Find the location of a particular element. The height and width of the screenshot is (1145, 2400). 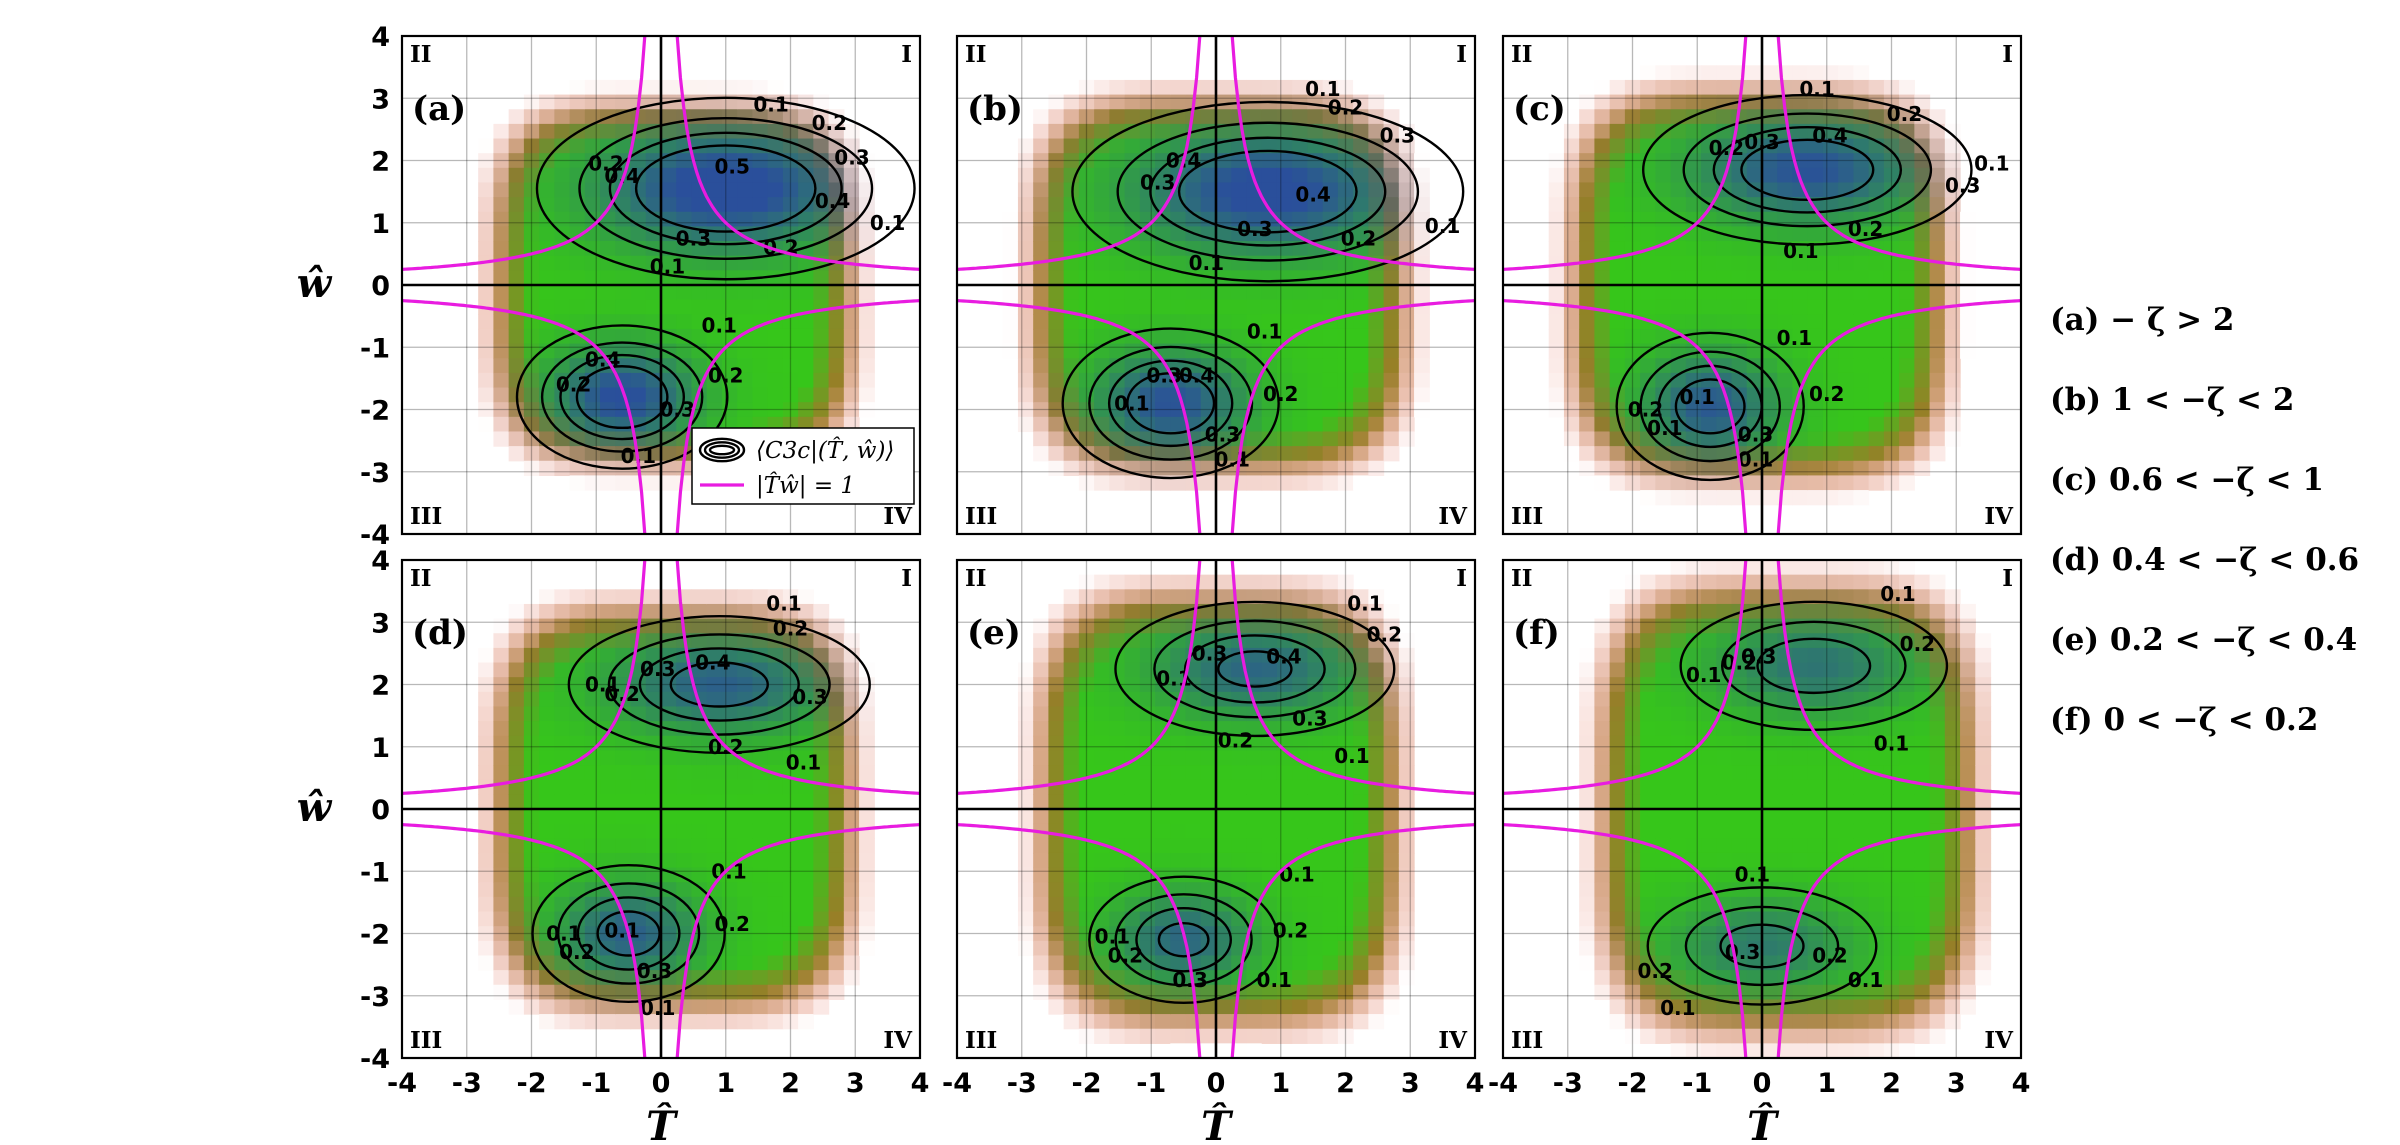

contour-label: 0.4 is located at coordinates (1196, 375).